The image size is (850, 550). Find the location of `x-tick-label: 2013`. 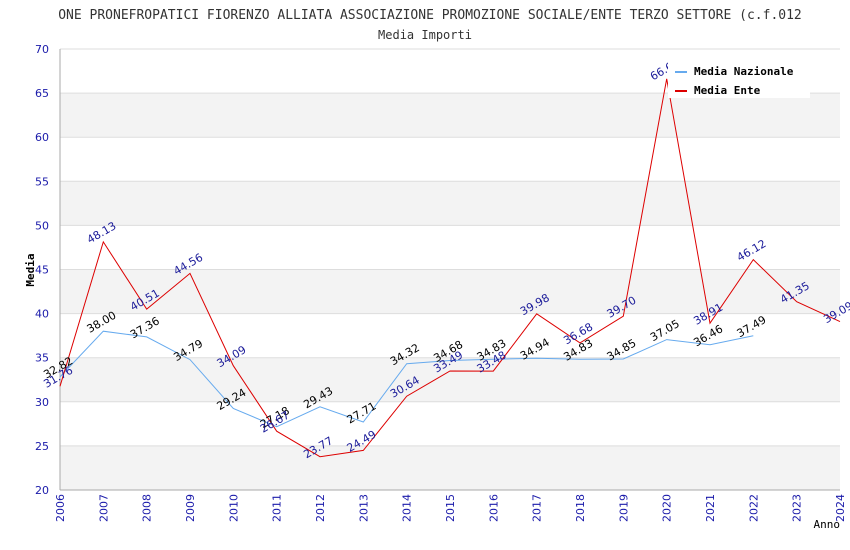

x-tick-label: 2013 is located at coordinates (363, 508).